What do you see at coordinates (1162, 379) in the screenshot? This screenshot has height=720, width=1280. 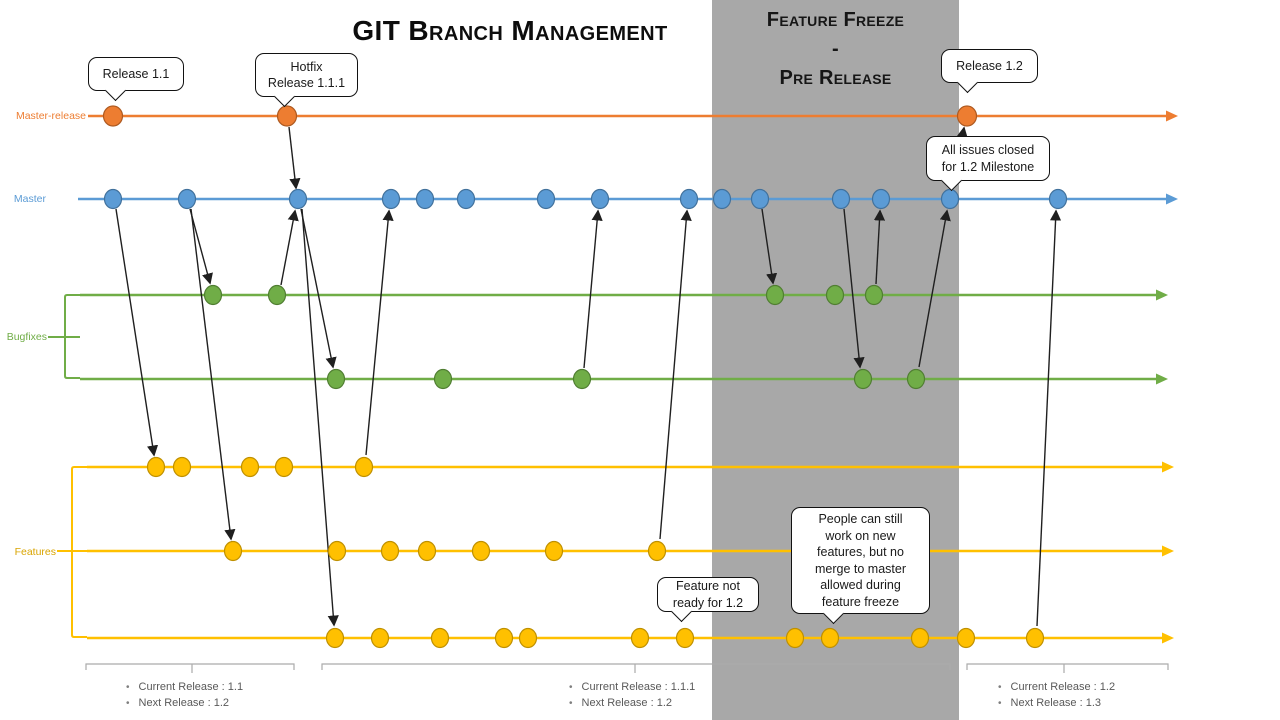 I see `branch-arrowhead-bugfix-lower` at bounding box center [1162, 379].